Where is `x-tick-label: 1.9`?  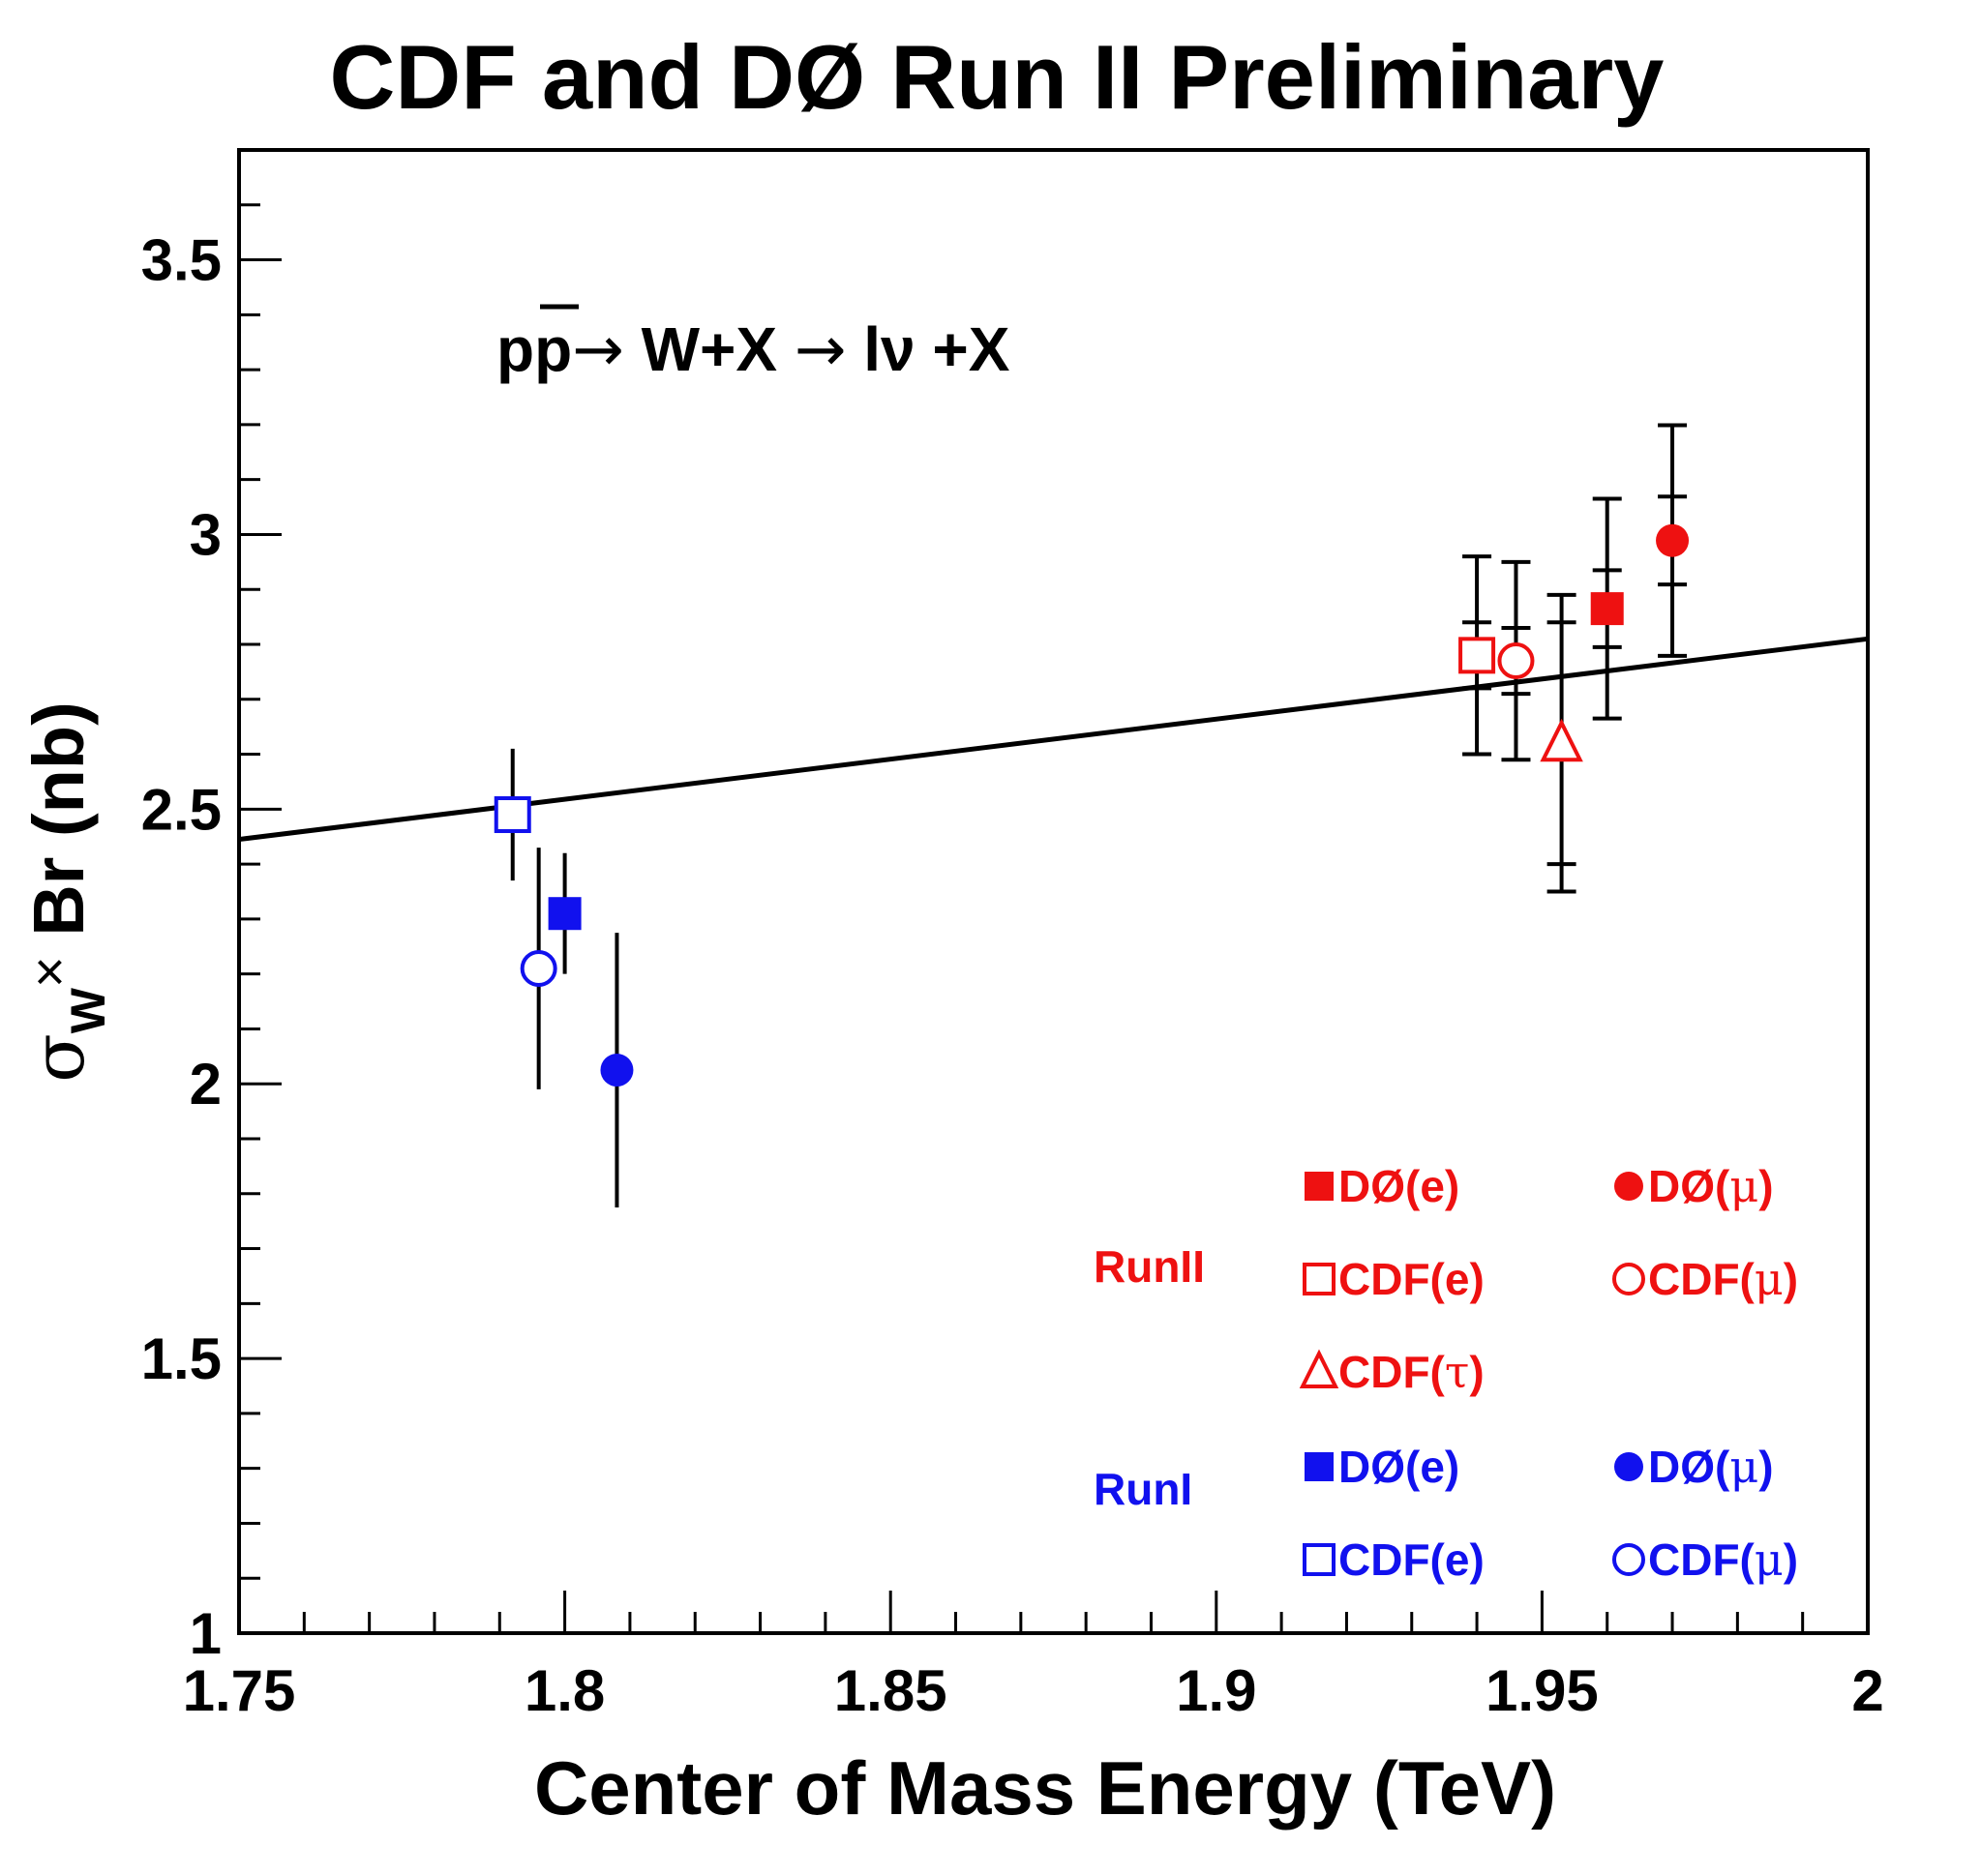
x-tick-label: 1.9 is located at coordinates (1216, 1690).